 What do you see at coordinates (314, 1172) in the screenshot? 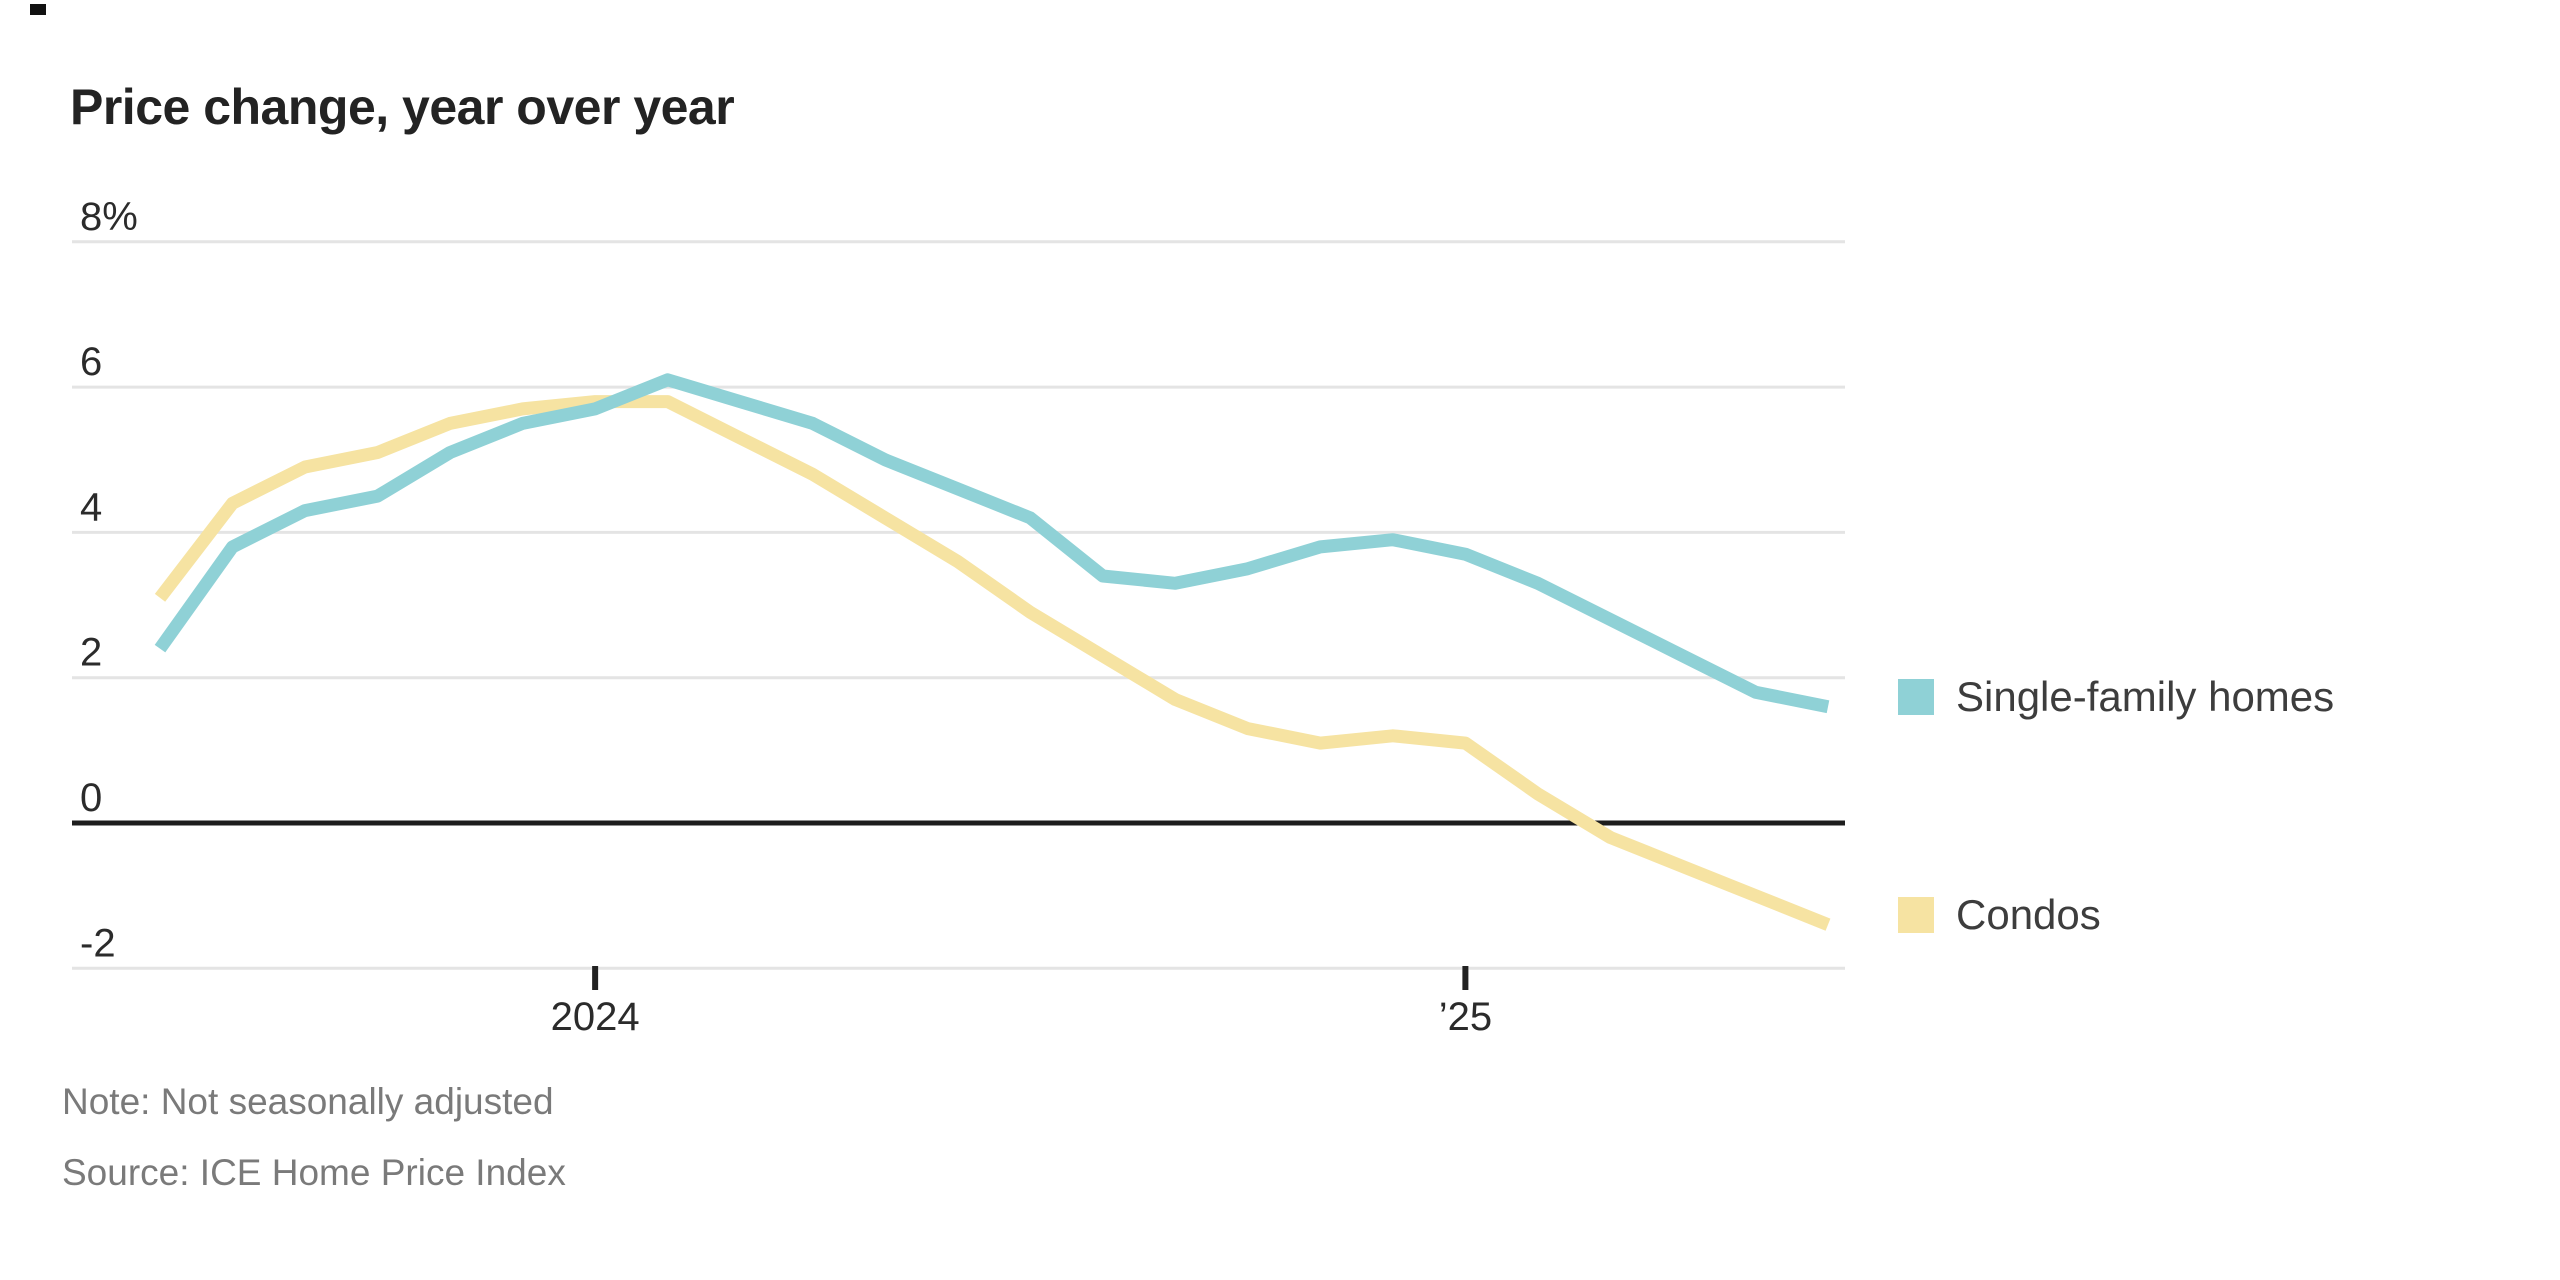
I see `source-line: Source: ICE Home Price Index` at bounding box center [314, 1172].